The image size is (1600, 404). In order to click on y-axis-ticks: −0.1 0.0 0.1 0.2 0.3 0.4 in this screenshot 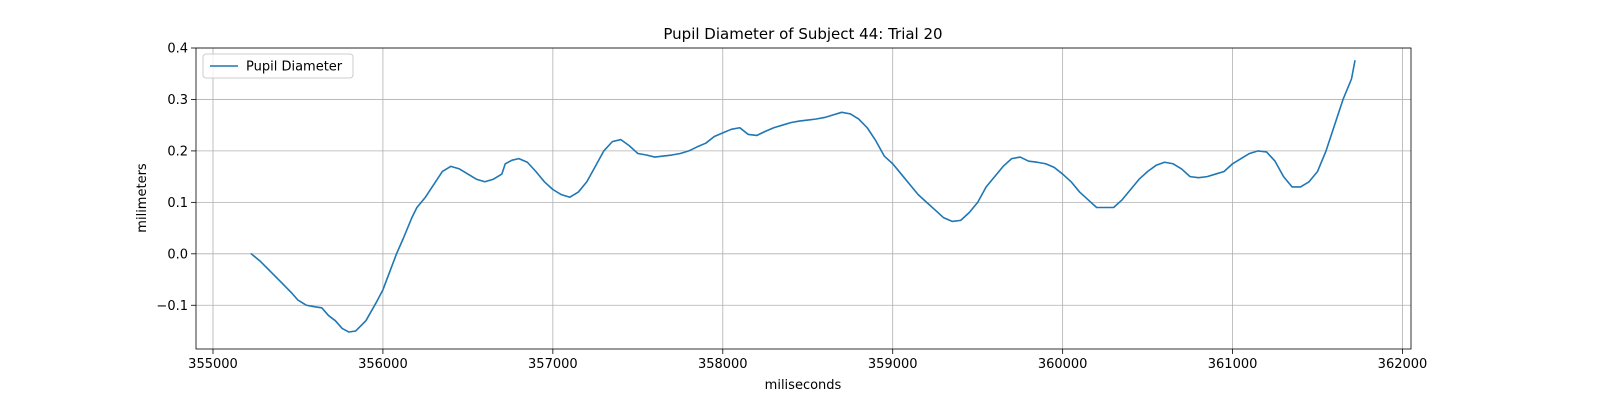, I will do `click(176, 178)`.